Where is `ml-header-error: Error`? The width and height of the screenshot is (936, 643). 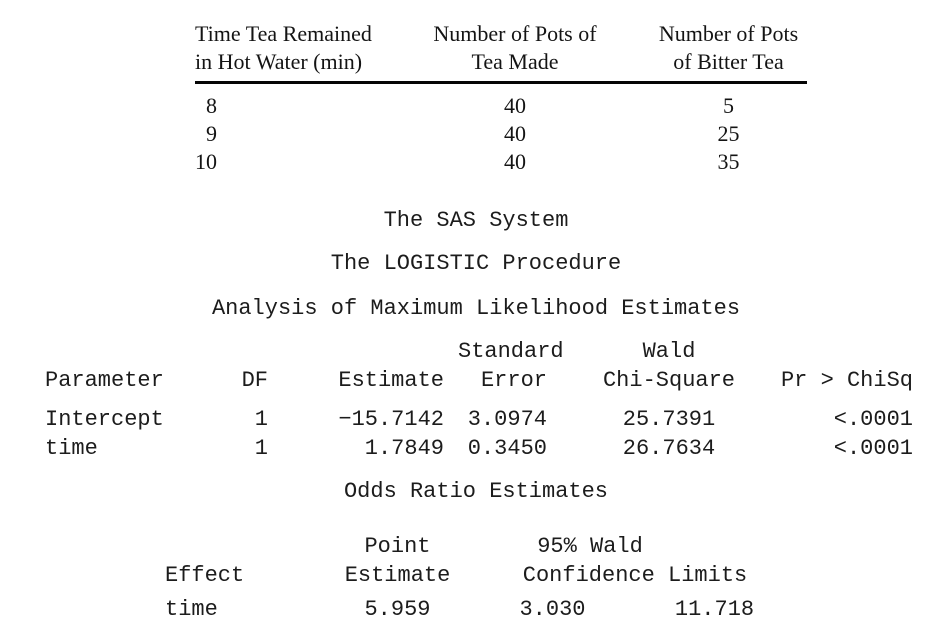 ml-header-error: Error is located at coordinates (513, 380).